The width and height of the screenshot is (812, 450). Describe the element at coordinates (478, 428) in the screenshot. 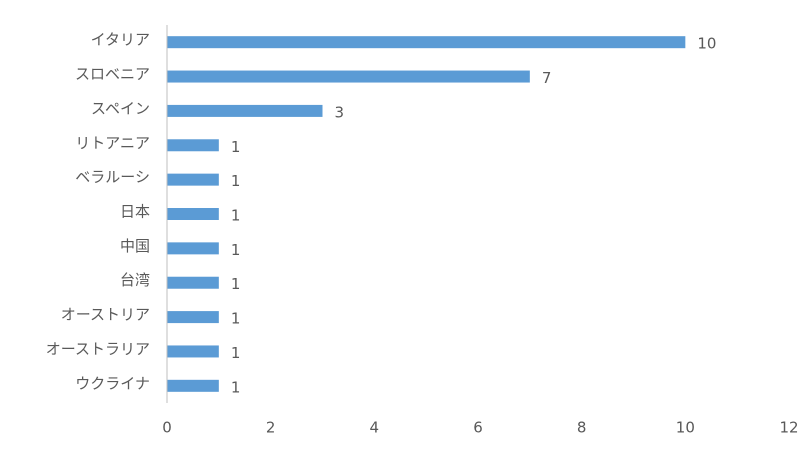

I see `x-tick-label: 6` at that location.